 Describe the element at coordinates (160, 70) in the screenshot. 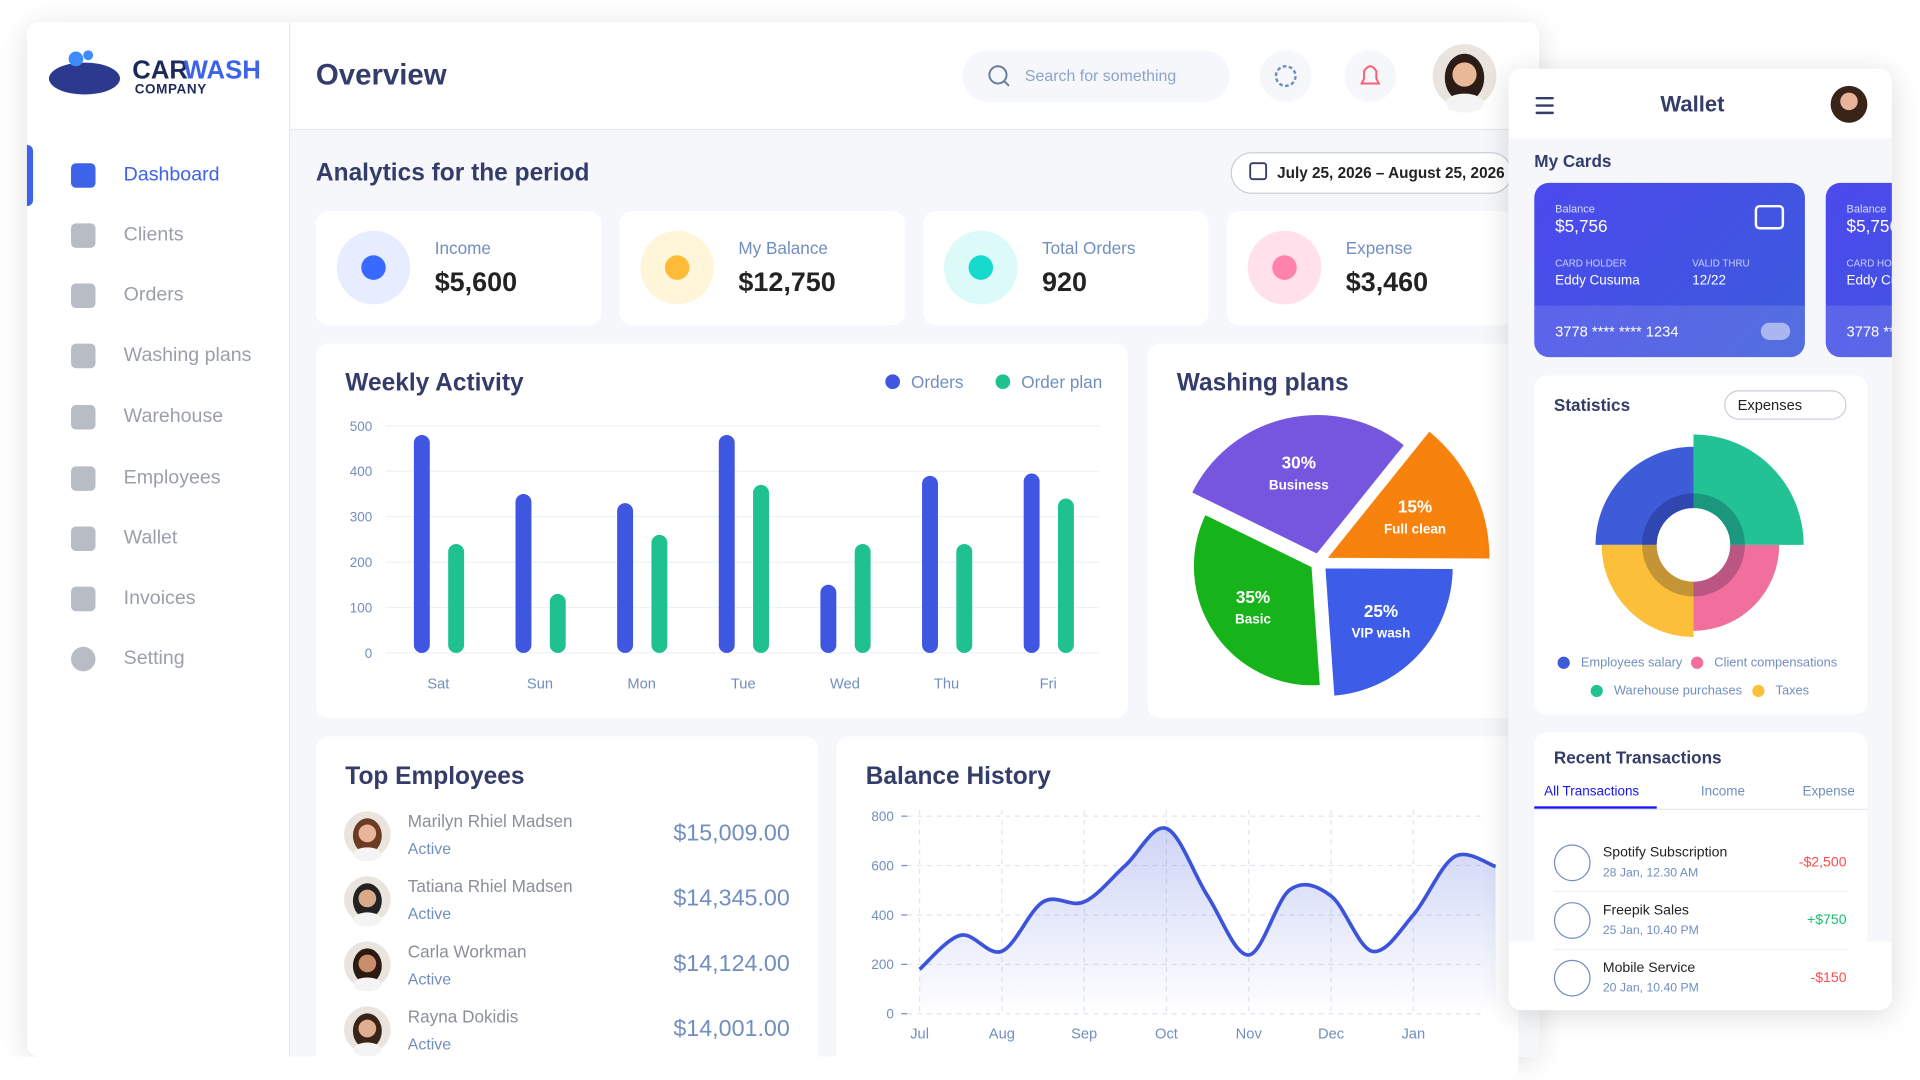

I see `brand-accent: CAR` at that location.